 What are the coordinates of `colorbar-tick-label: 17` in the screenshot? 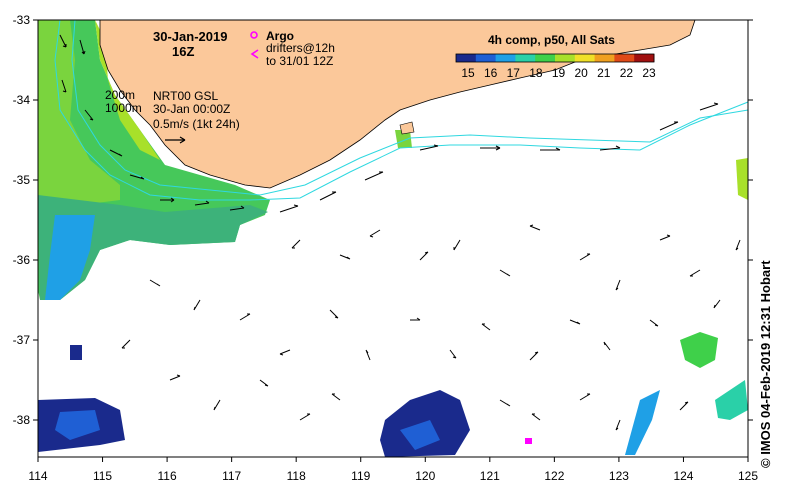 It's located at (514, 73).